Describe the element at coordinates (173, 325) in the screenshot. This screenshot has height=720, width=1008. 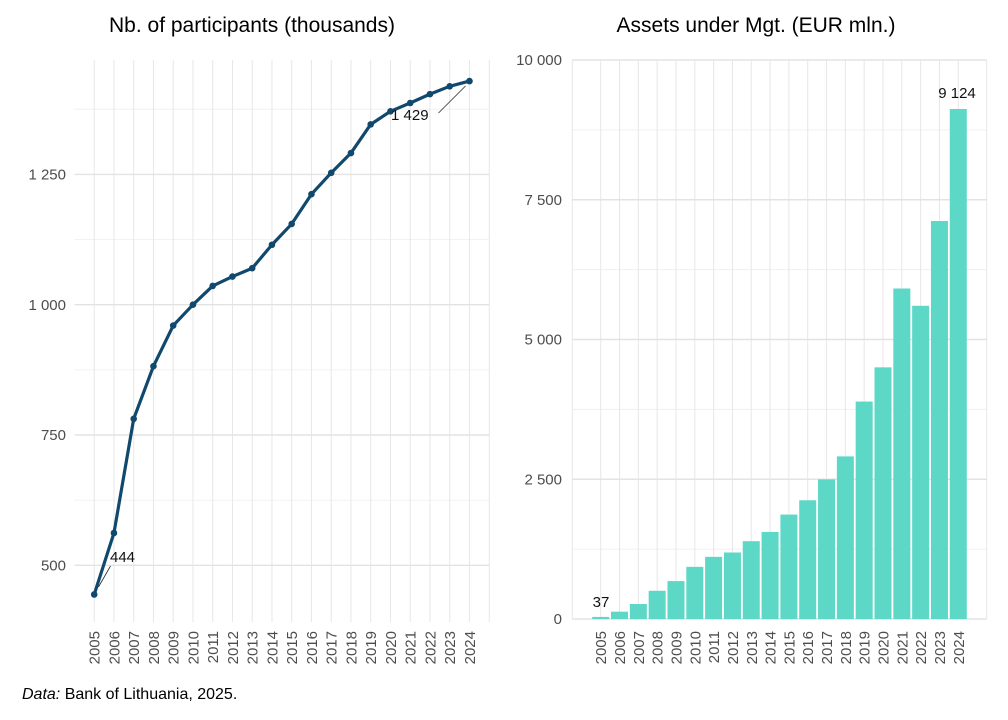
I see `point-2009` at that location.